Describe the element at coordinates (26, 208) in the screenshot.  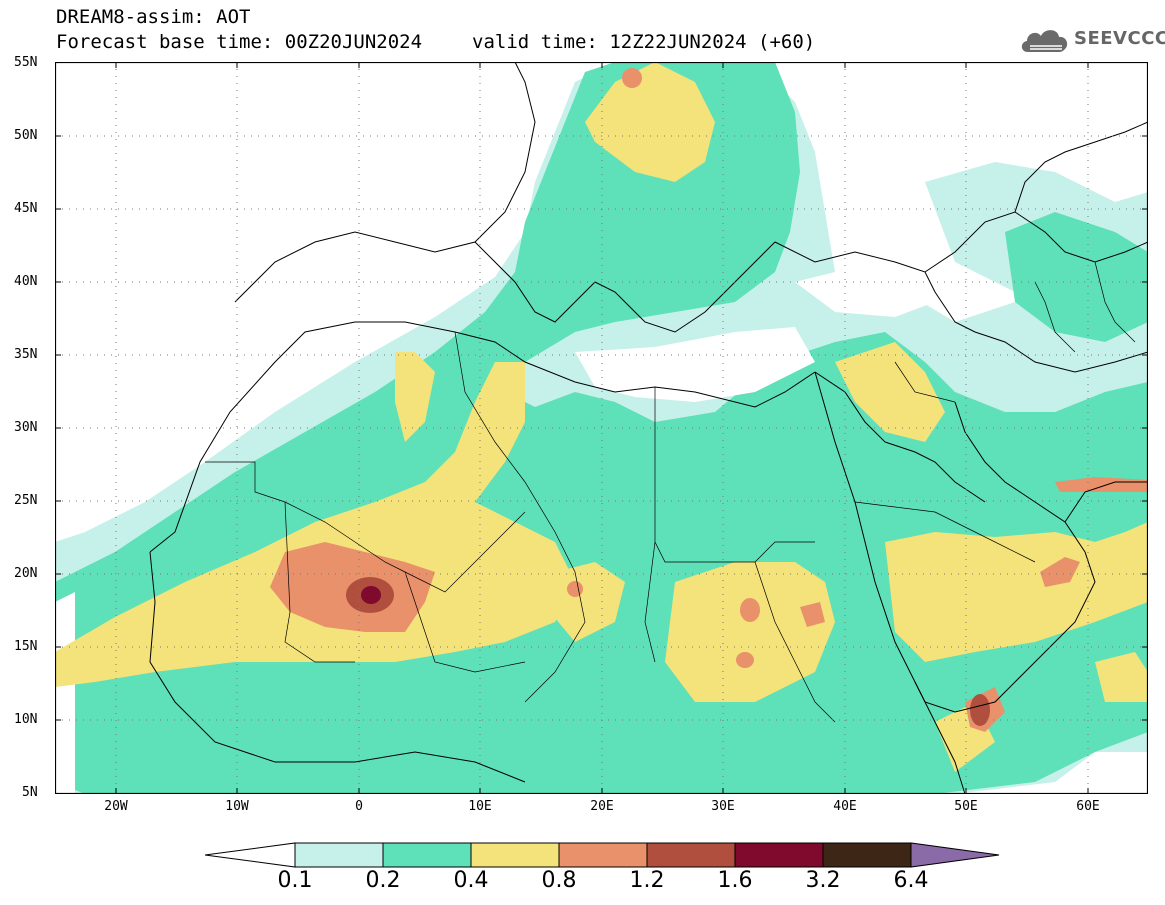
I see `lat-label: 45N` at that location.